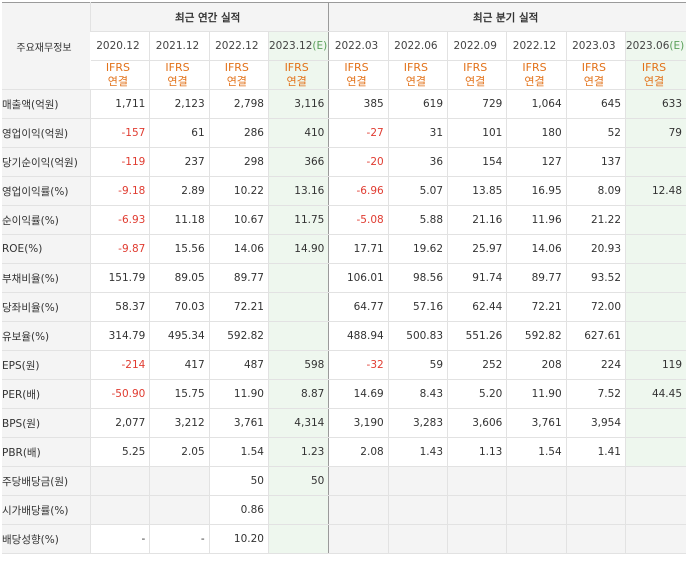  I want to click on table-cell: 89.05, so click(179, 278).